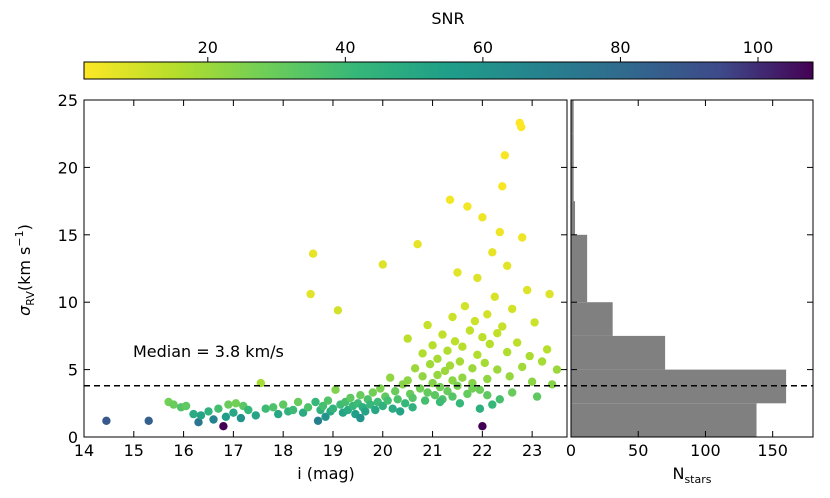 The width and height of the screenshot is (830, 498). What do you see at coordinates (691, 475) in the screenshot?
I see `histogram-x-label: Nstars` at bounding box center [691, 475].